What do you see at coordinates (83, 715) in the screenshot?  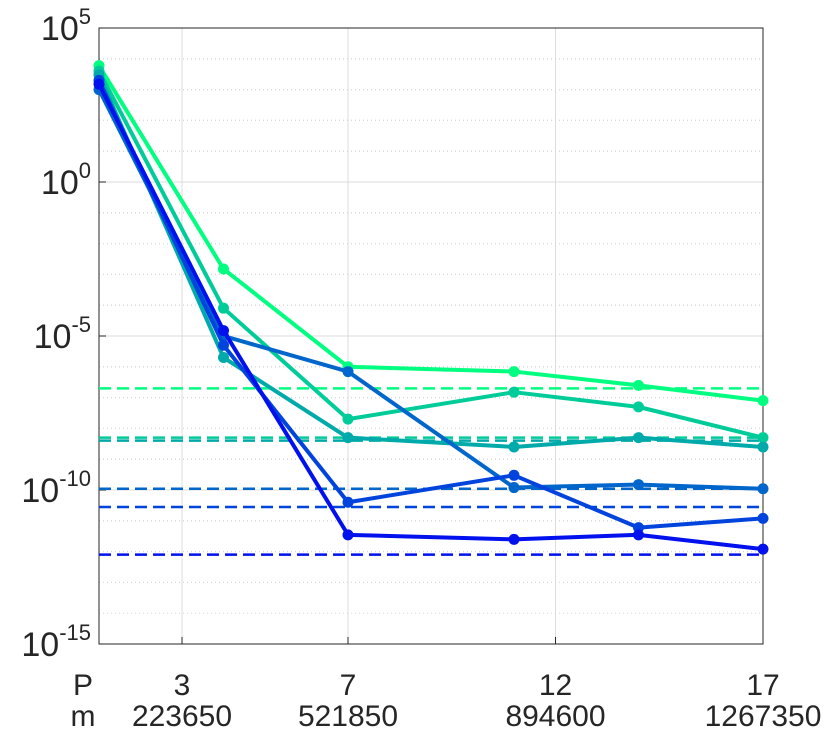 I see `x-axis-row-label: m` at bounding box center [83, 715].